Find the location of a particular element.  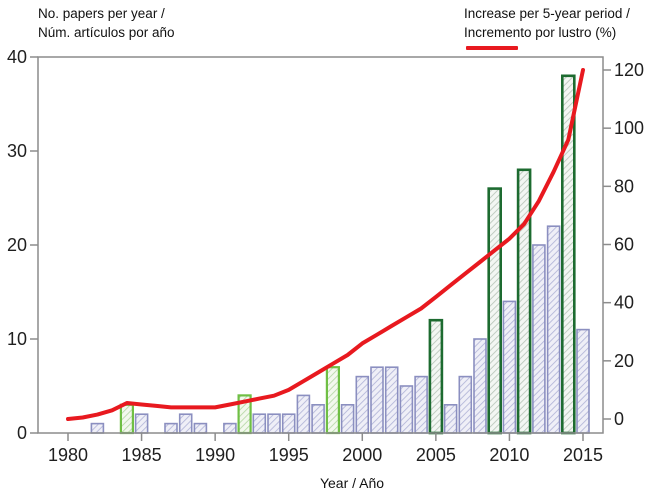

bar-2000 is located at coordinates (362, 404).